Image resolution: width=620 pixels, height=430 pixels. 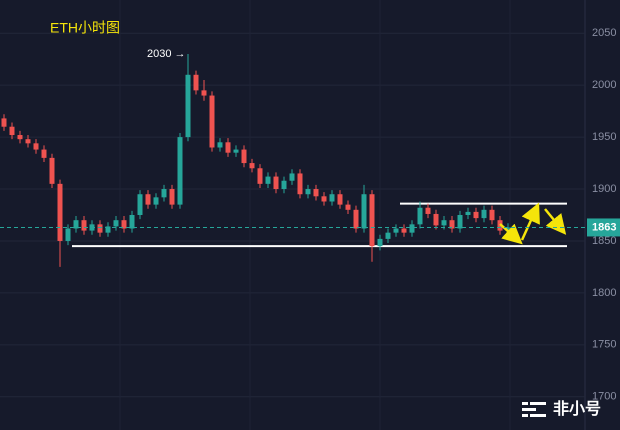 What do you see at coordinates (604, 241) in the screenshot?
I see `y-tick-label: 1850` at bounding box center [604, 241].